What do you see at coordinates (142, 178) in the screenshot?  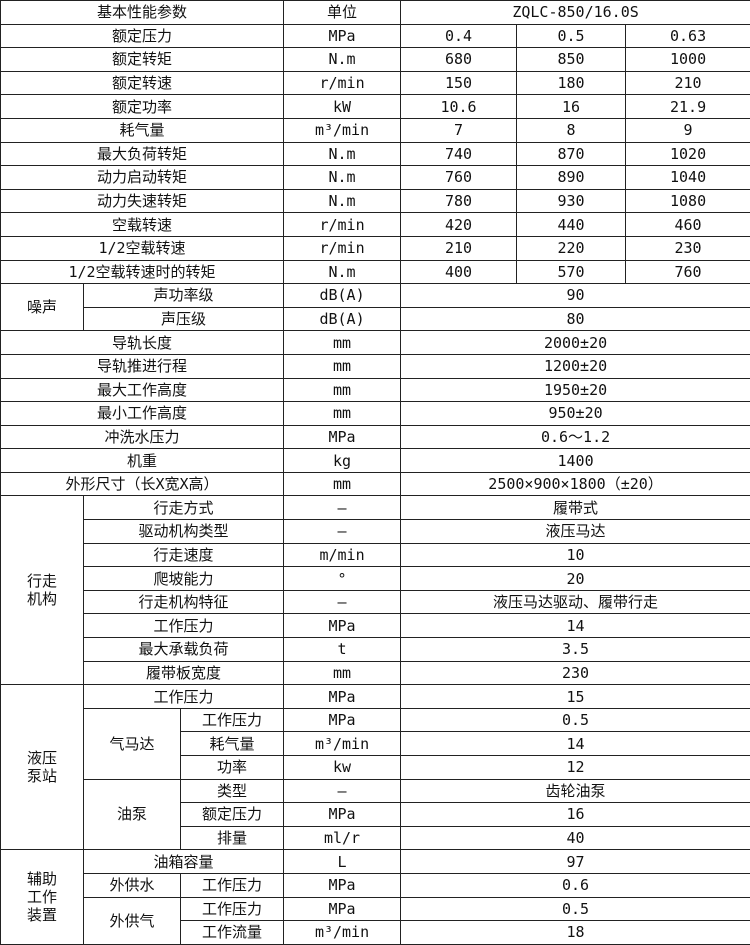 I see `table-cell: 动力启动转矩` at bounding box center [142, 178].